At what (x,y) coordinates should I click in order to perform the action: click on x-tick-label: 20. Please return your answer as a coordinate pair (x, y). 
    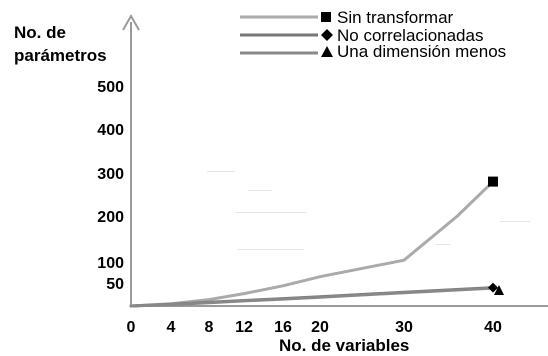
    Looking at the image, I should click on (320, 327).